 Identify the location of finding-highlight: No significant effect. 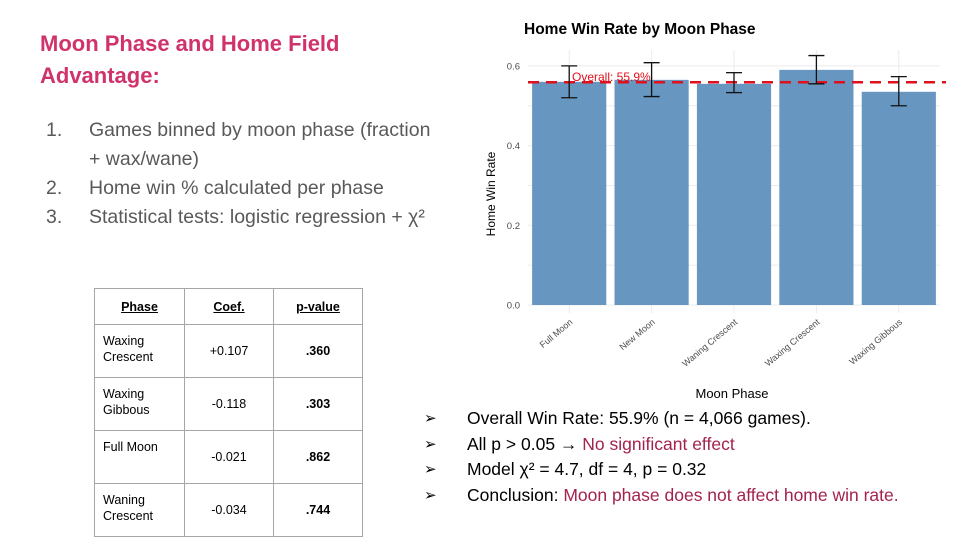
(658, 443).